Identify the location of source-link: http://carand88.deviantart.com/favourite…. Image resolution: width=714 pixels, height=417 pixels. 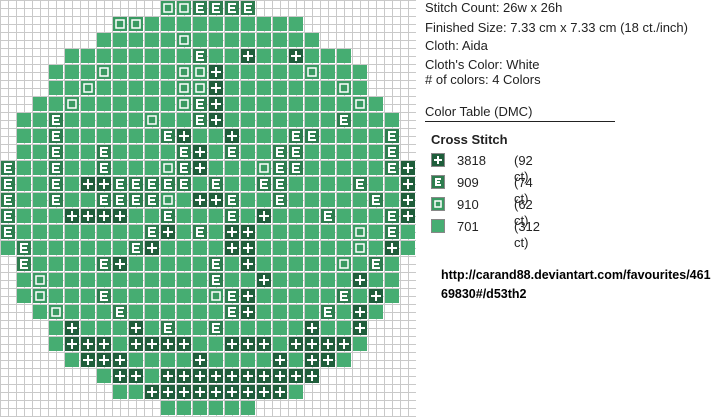
(576, 284).